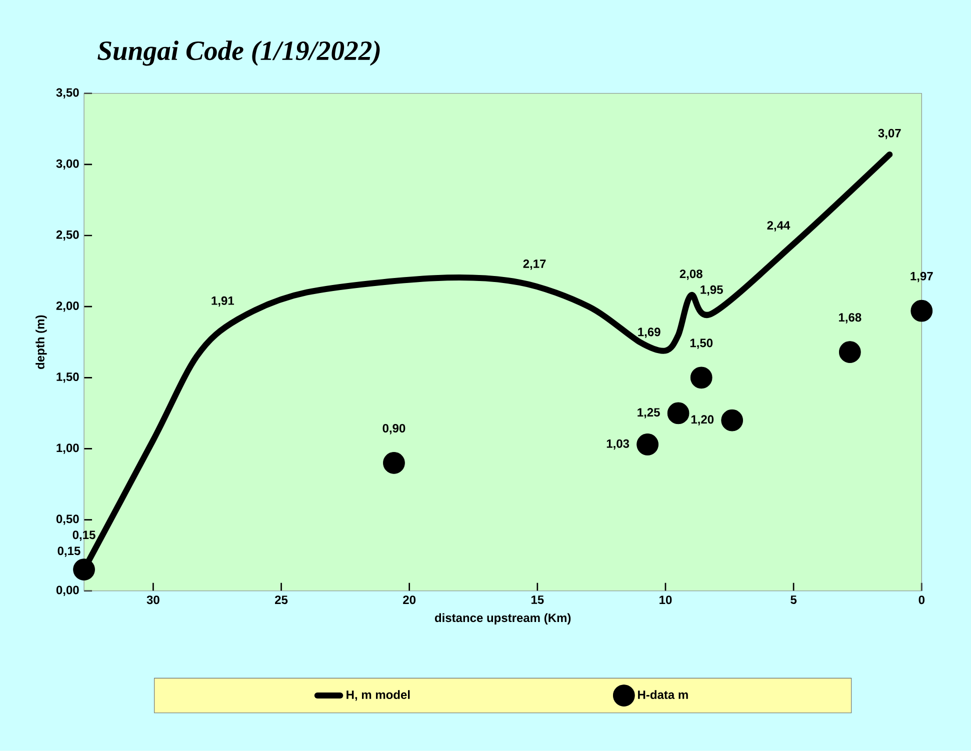  Describe the element at coordinates (889, 134) in the screenshot. I see `data-label: 3,07` at that location.